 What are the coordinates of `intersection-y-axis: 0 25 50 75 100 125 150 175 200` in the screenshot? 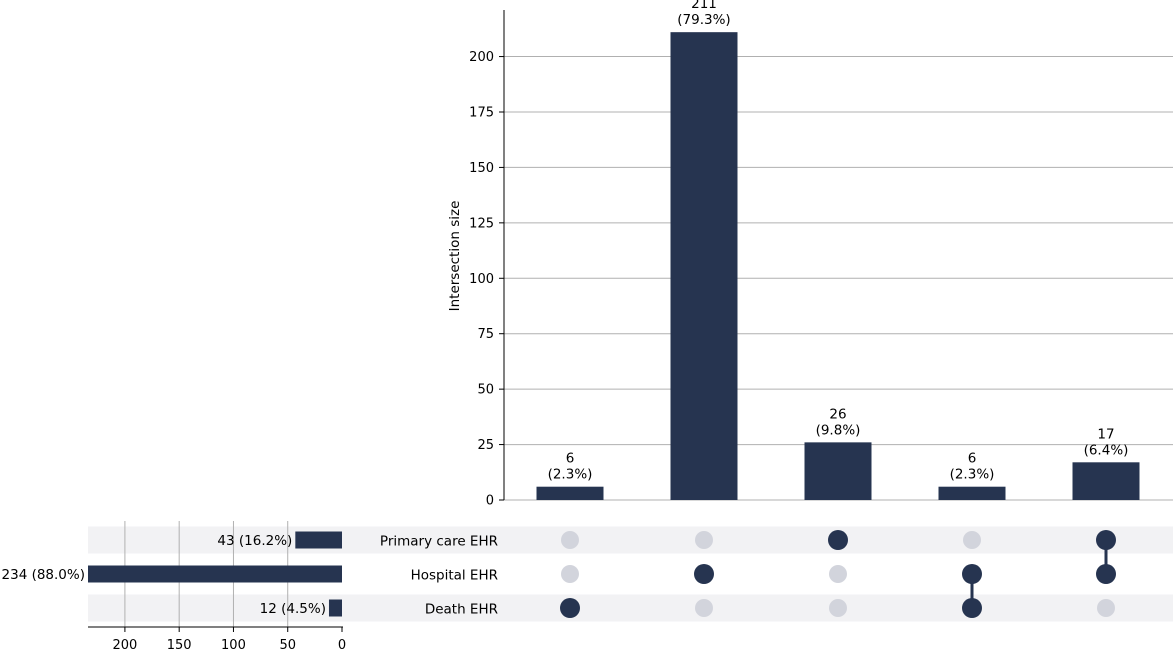 It's located at (487, 259).